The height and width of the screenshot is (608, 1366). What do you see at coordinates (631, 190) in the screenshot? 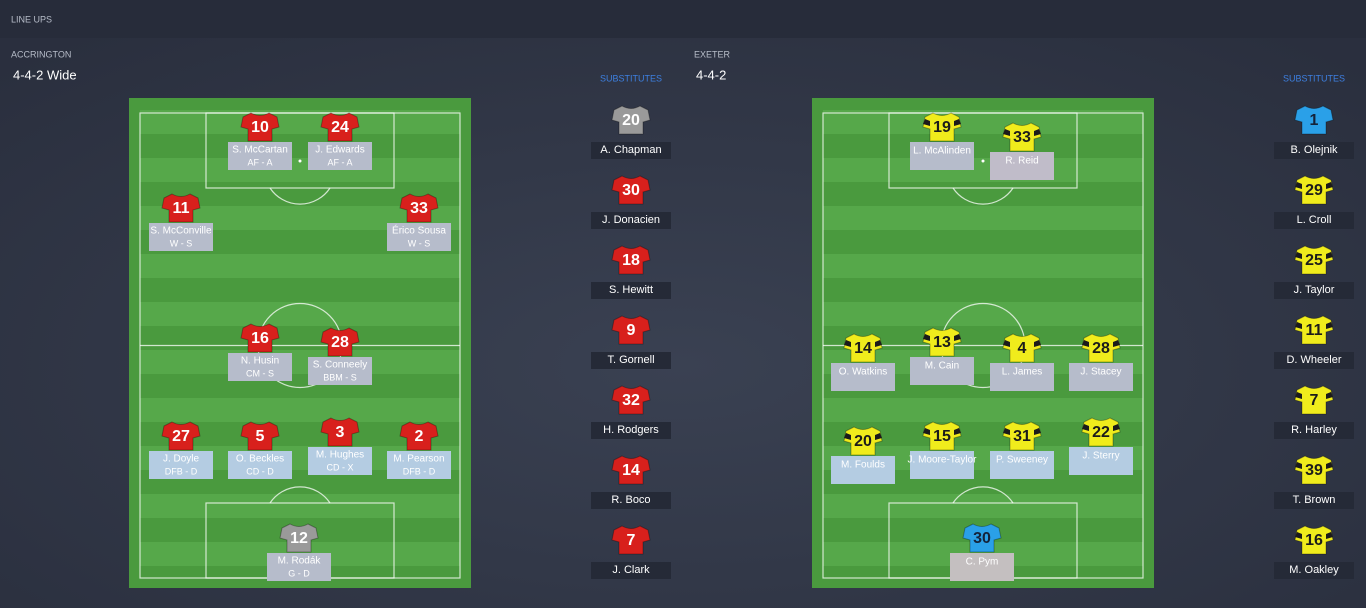
I see `shirt-number: 30` at bounding box center [631, 190].